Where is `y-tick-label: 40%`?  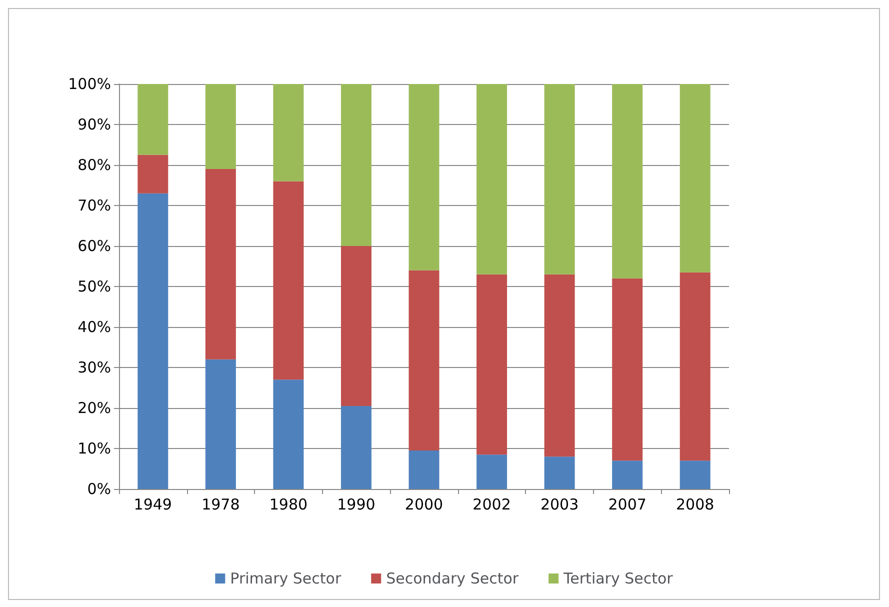
y-tick-label: 40% is located at coordinates (94, 327).